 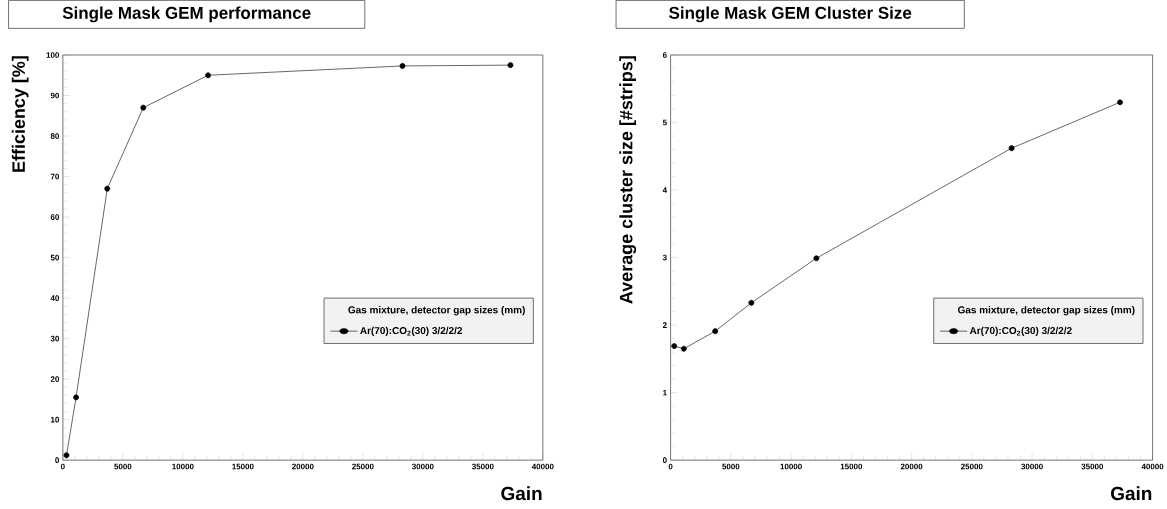 What do you see at coordinates (186, 14) in the screenshot?
I see `chart-title: Single Mask GEM performance` at bounding box center [186, 14].